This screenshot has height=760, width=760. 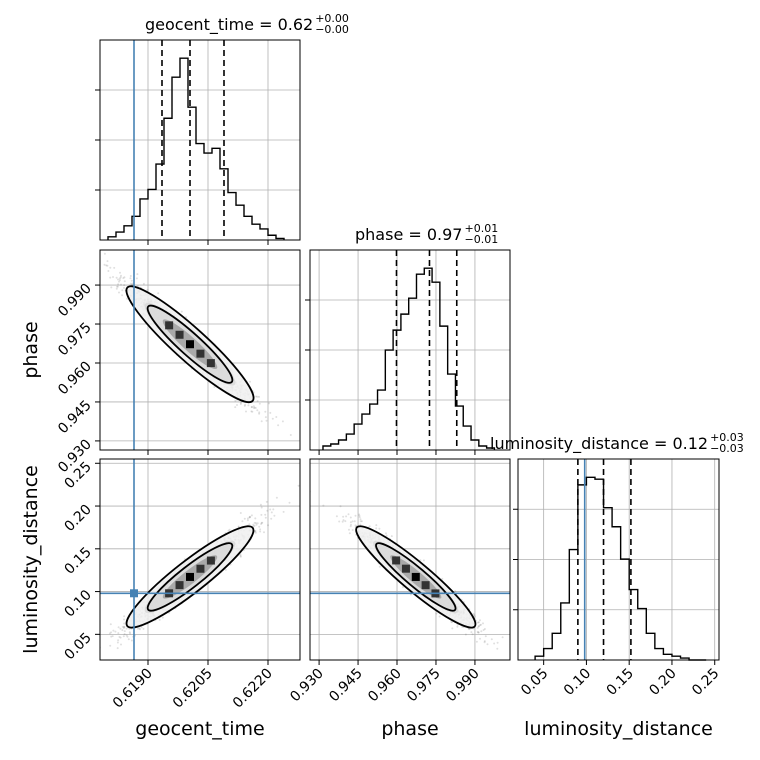 I want to click on histogram-geocent_time, so click(x=196, y=148).